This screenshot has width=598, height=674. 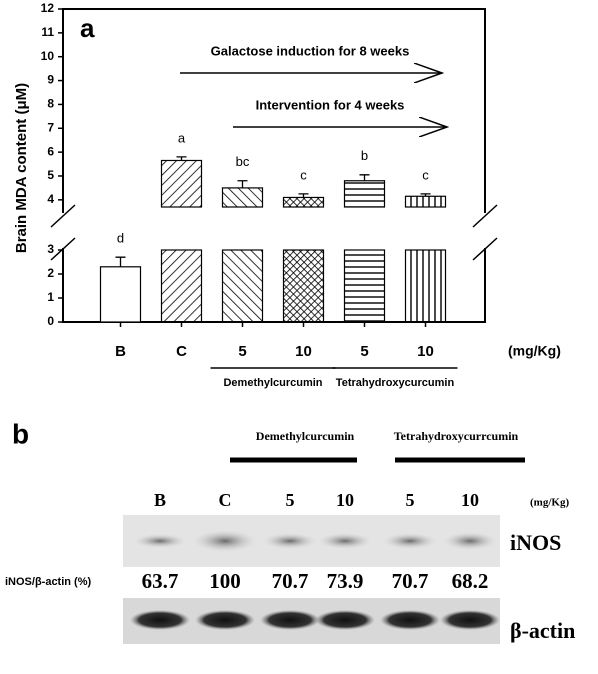 What do you see at coordinates (20, 433) in the screenshot?
I see `panel-label: b` at bounding box center [20, 433].